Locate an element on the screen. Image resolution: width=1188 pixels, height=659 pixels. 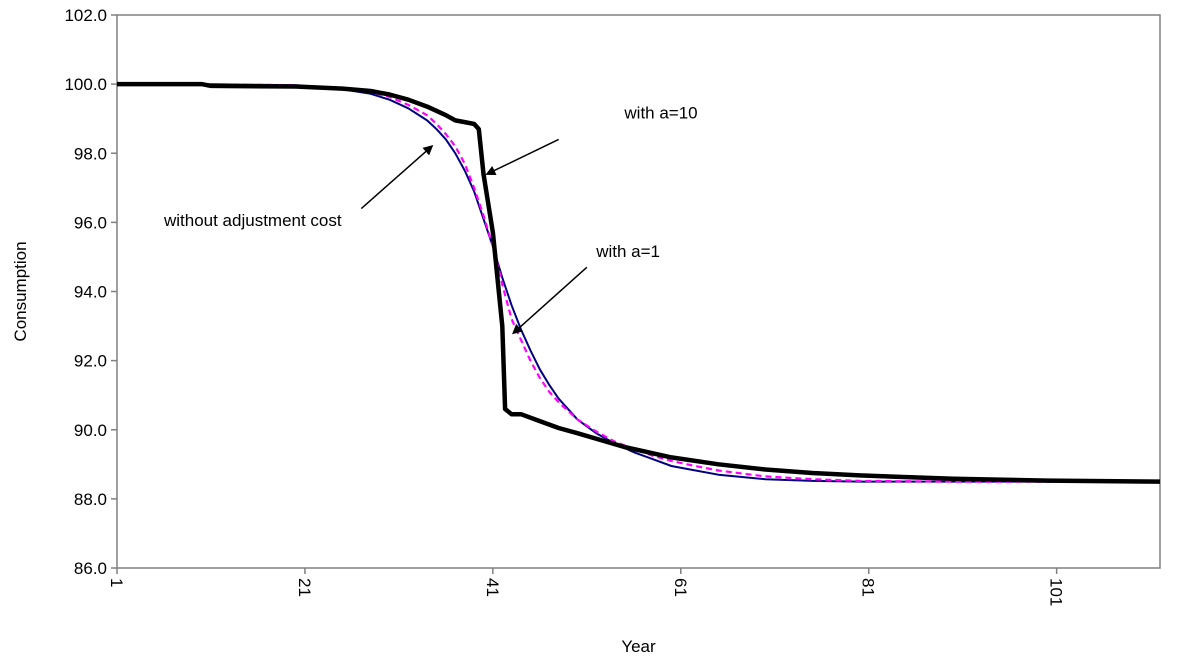
x-tick-label: 41 is located at coordinates (492, 587).